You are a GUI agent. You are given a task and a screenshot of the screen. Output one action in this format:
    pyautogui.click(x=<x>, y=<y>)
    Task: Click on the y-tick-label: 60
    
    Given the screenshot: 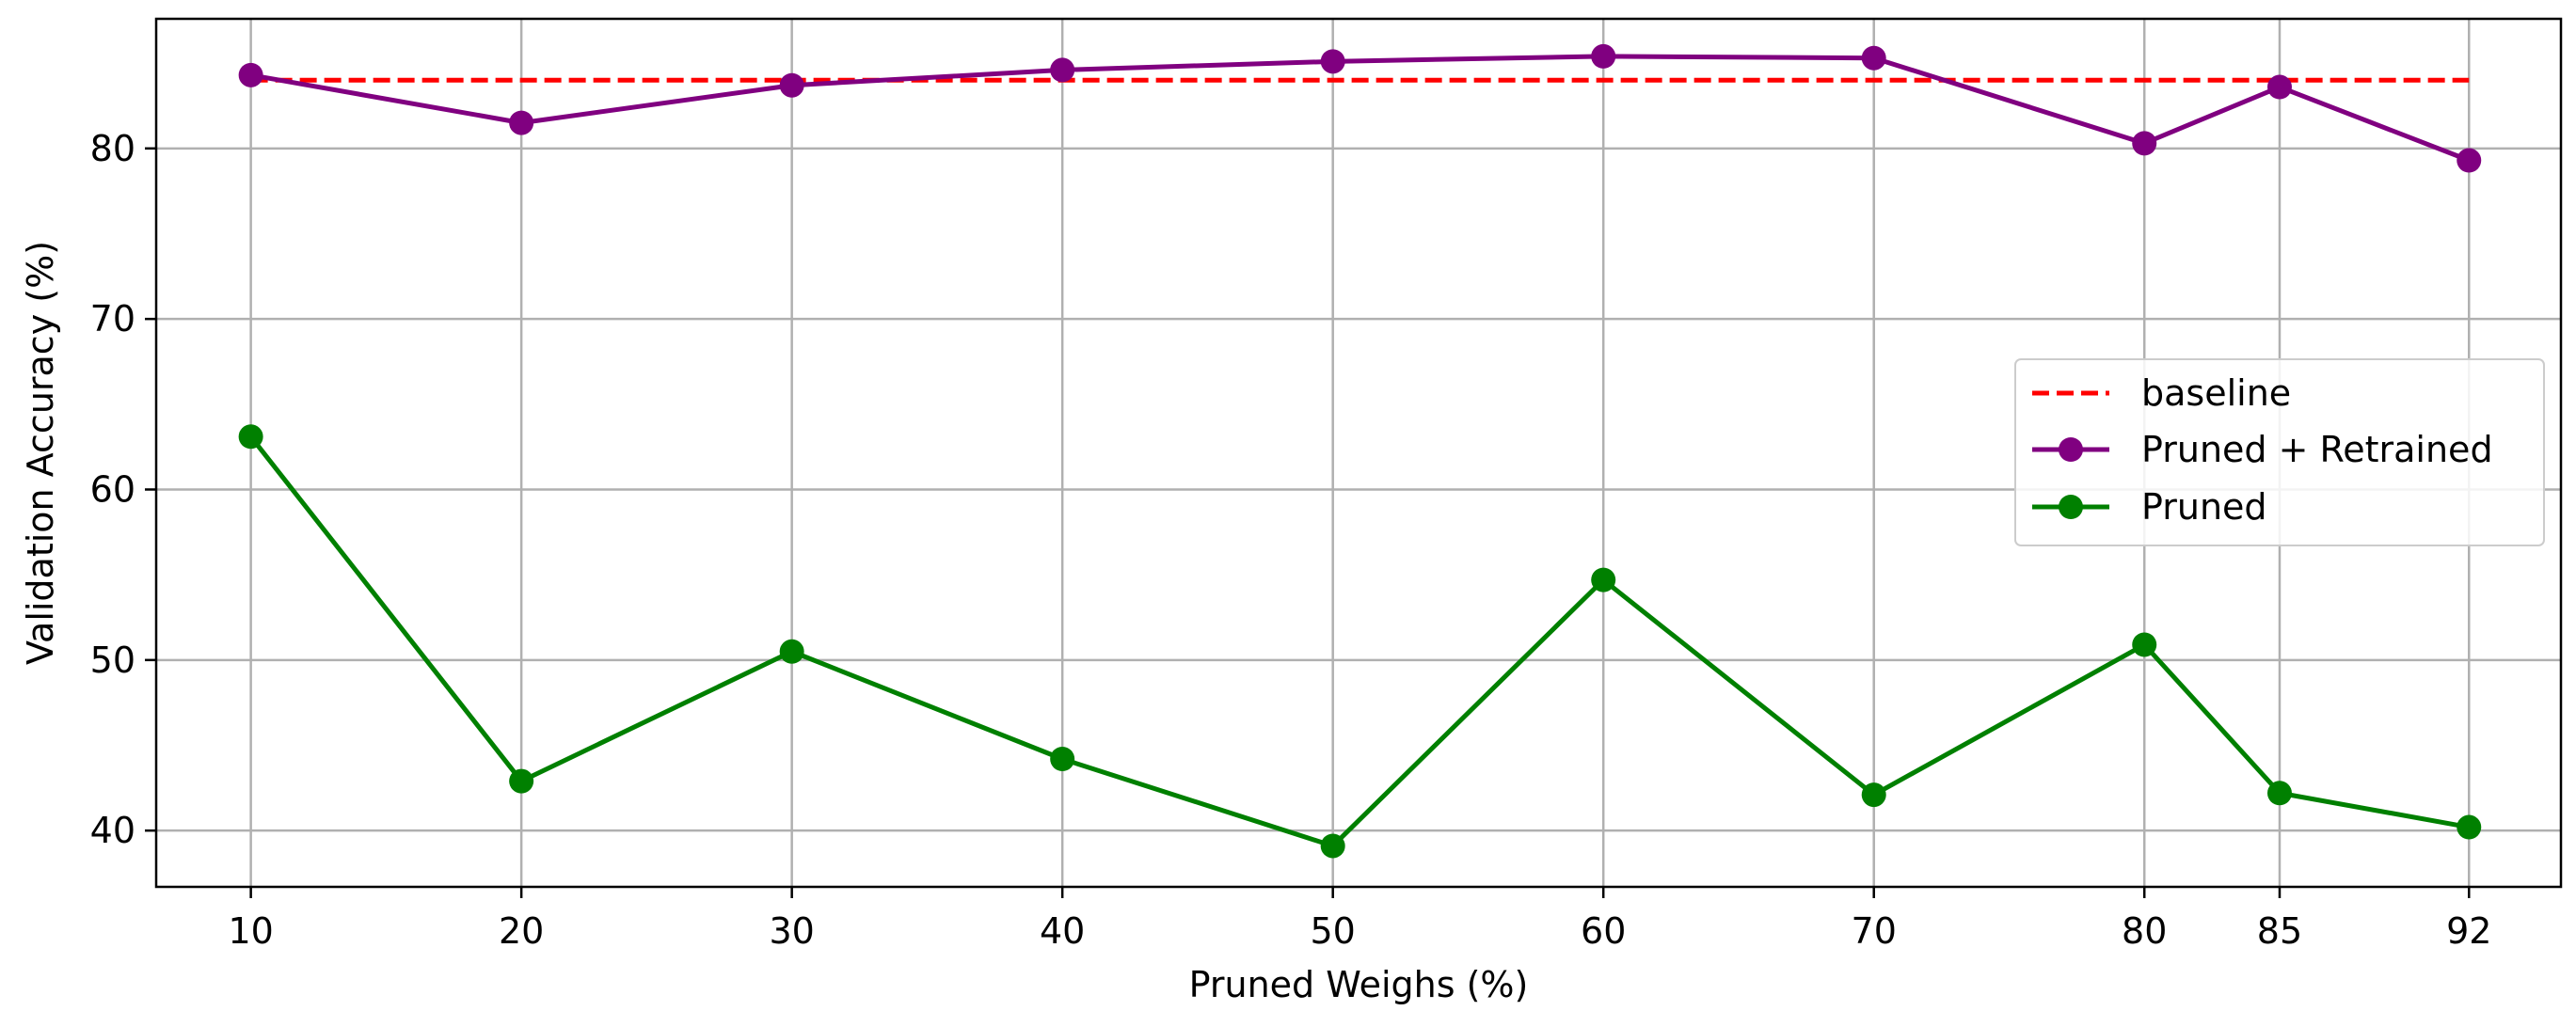 What is the action you would take?
    pyautogui.click(x=113, y=489)
    